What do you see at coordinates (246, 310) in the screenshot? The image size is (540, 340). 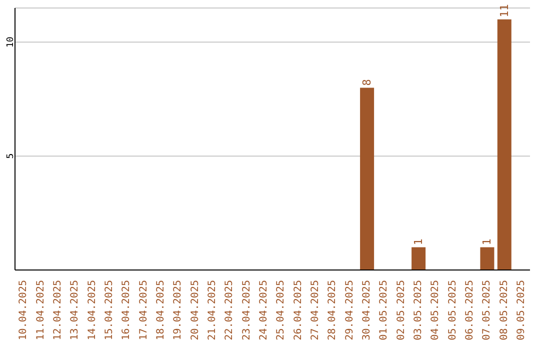 I see `x-tick-label: 23.04.2025` at bounding box center [246, 310].